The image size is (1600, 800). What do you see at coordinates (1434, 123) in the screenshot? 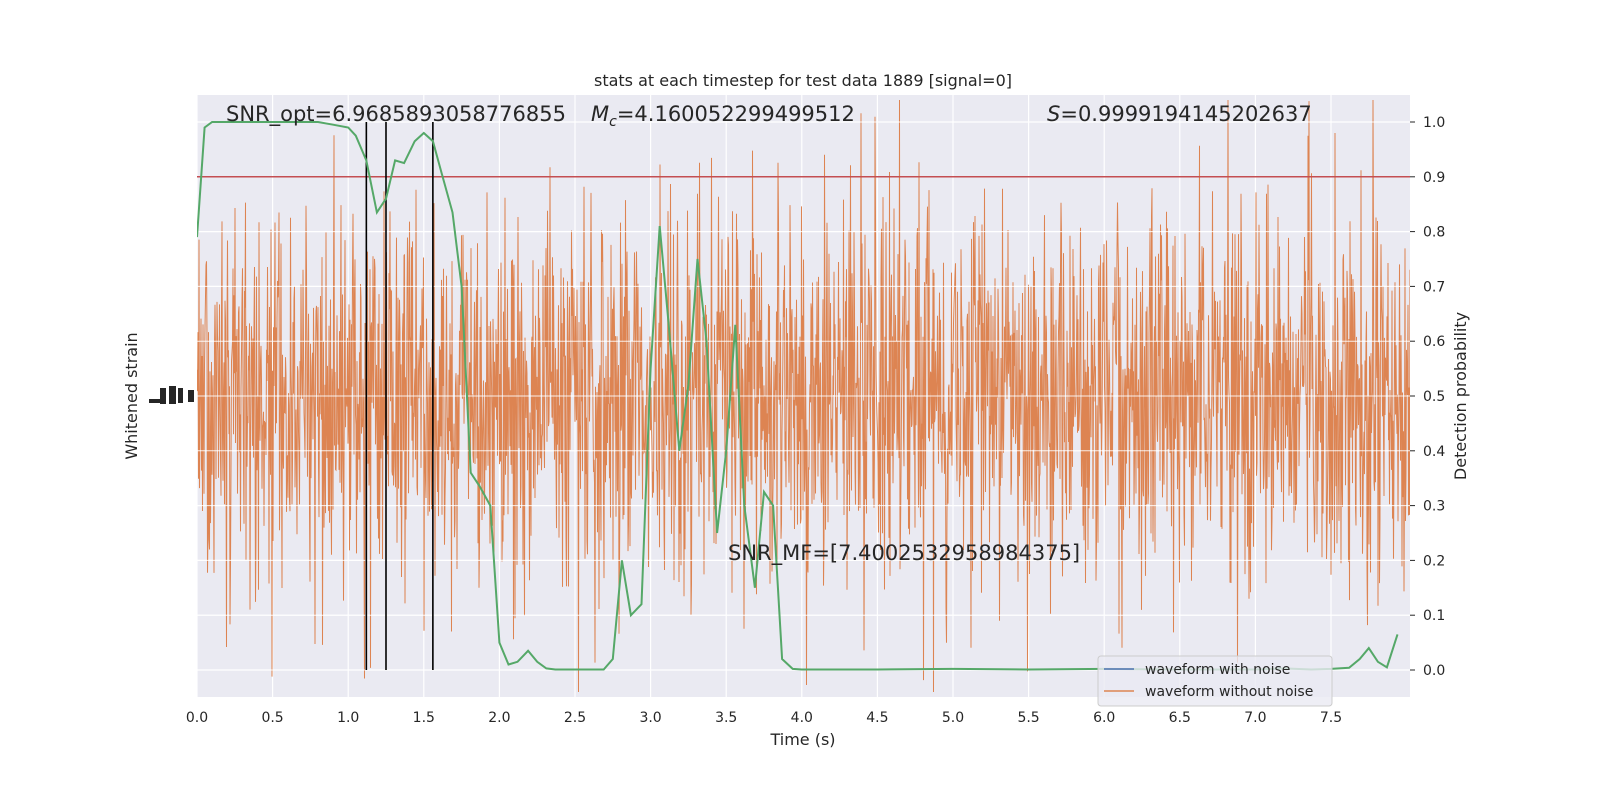
I see `y-tick-label: 1.0` at bounding box center [1434, 123].